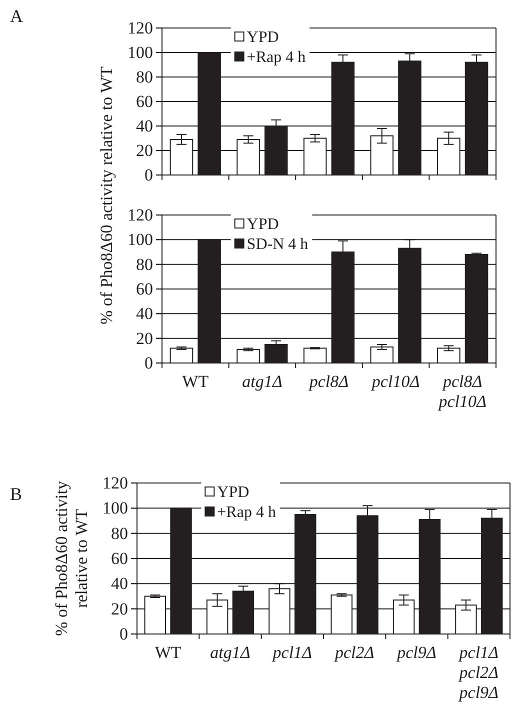  Describe the element at coordinates (478, 672) in the screenshot. I see `x-tick-label: pcl1Δ pcl2Δ pcl9Δ` at that location.